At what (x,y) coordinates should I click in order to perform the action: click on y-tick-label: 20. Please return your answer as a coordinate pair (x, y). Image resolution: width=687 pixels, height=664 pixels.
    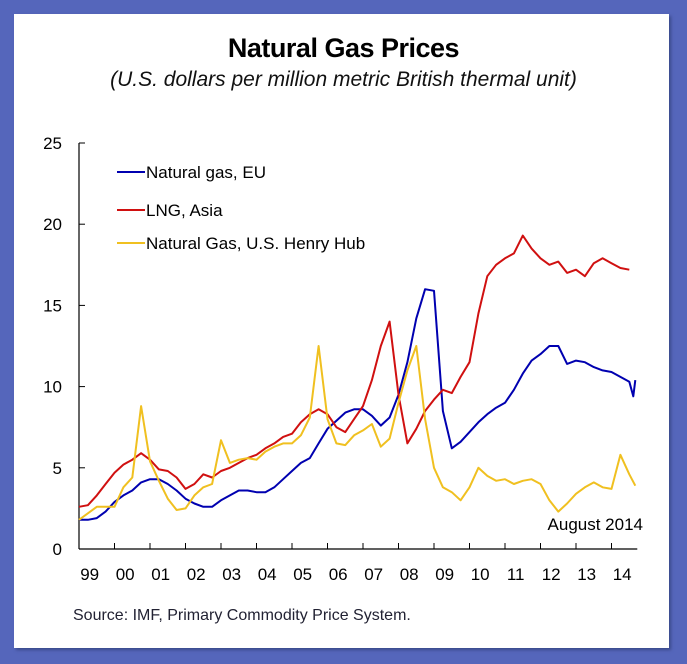
    Looking at the image, I should click on (52, 224).